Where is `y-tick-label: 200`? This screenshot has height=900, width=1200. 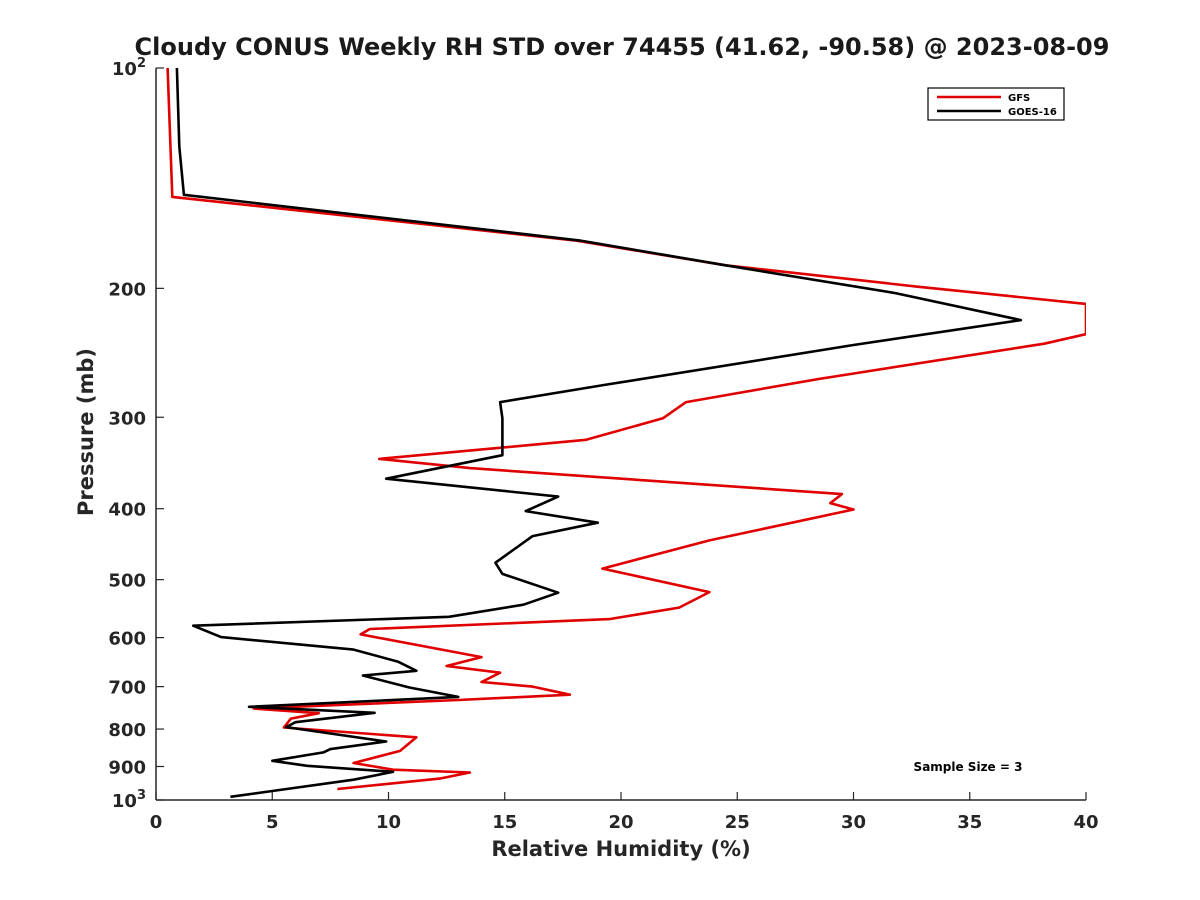 y-tick-label: 200 is located at coordinates (127, 289).